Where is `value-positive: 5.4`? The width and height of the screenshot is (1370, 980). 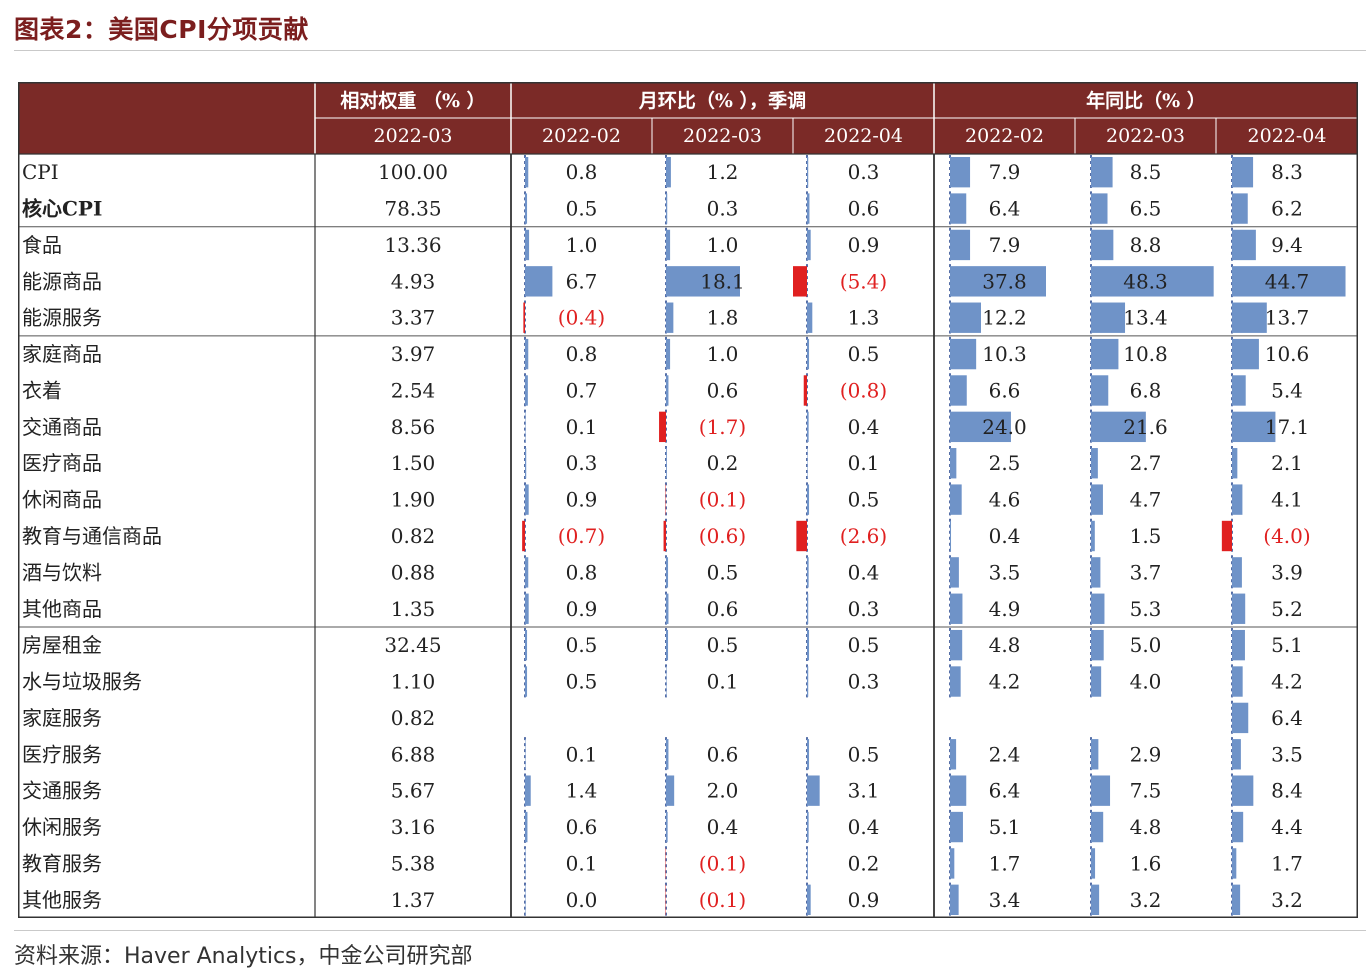
value-positive: 5.4 is located at coordinates (1287, 390).